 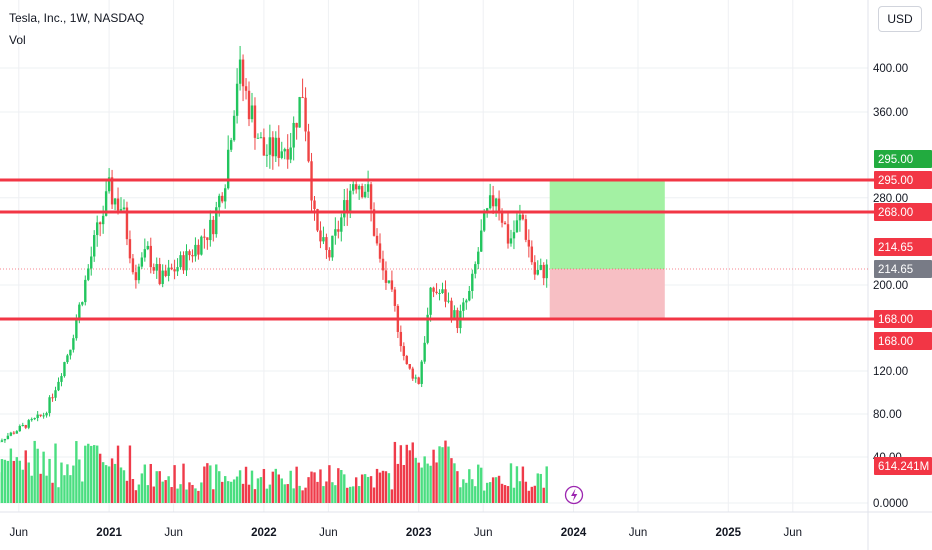 I want to click on entry-price-badge: 214.65, so click(x=903, y=247).